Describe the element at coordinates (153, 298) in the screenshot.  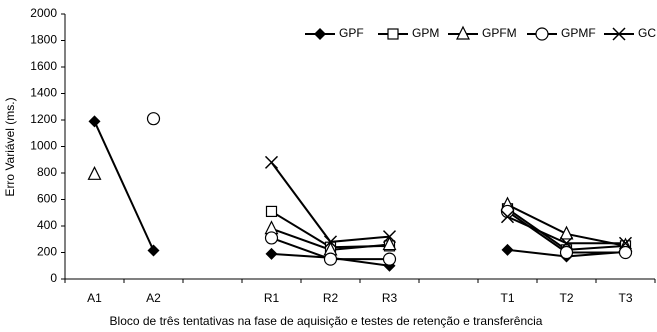
I see `x-tick-label: A2` at that location.